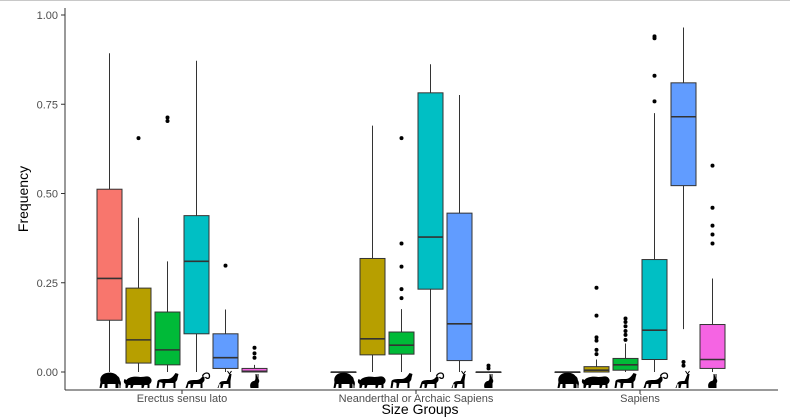  I want to click on y-tick-label: 0.50, so click(47, 195).